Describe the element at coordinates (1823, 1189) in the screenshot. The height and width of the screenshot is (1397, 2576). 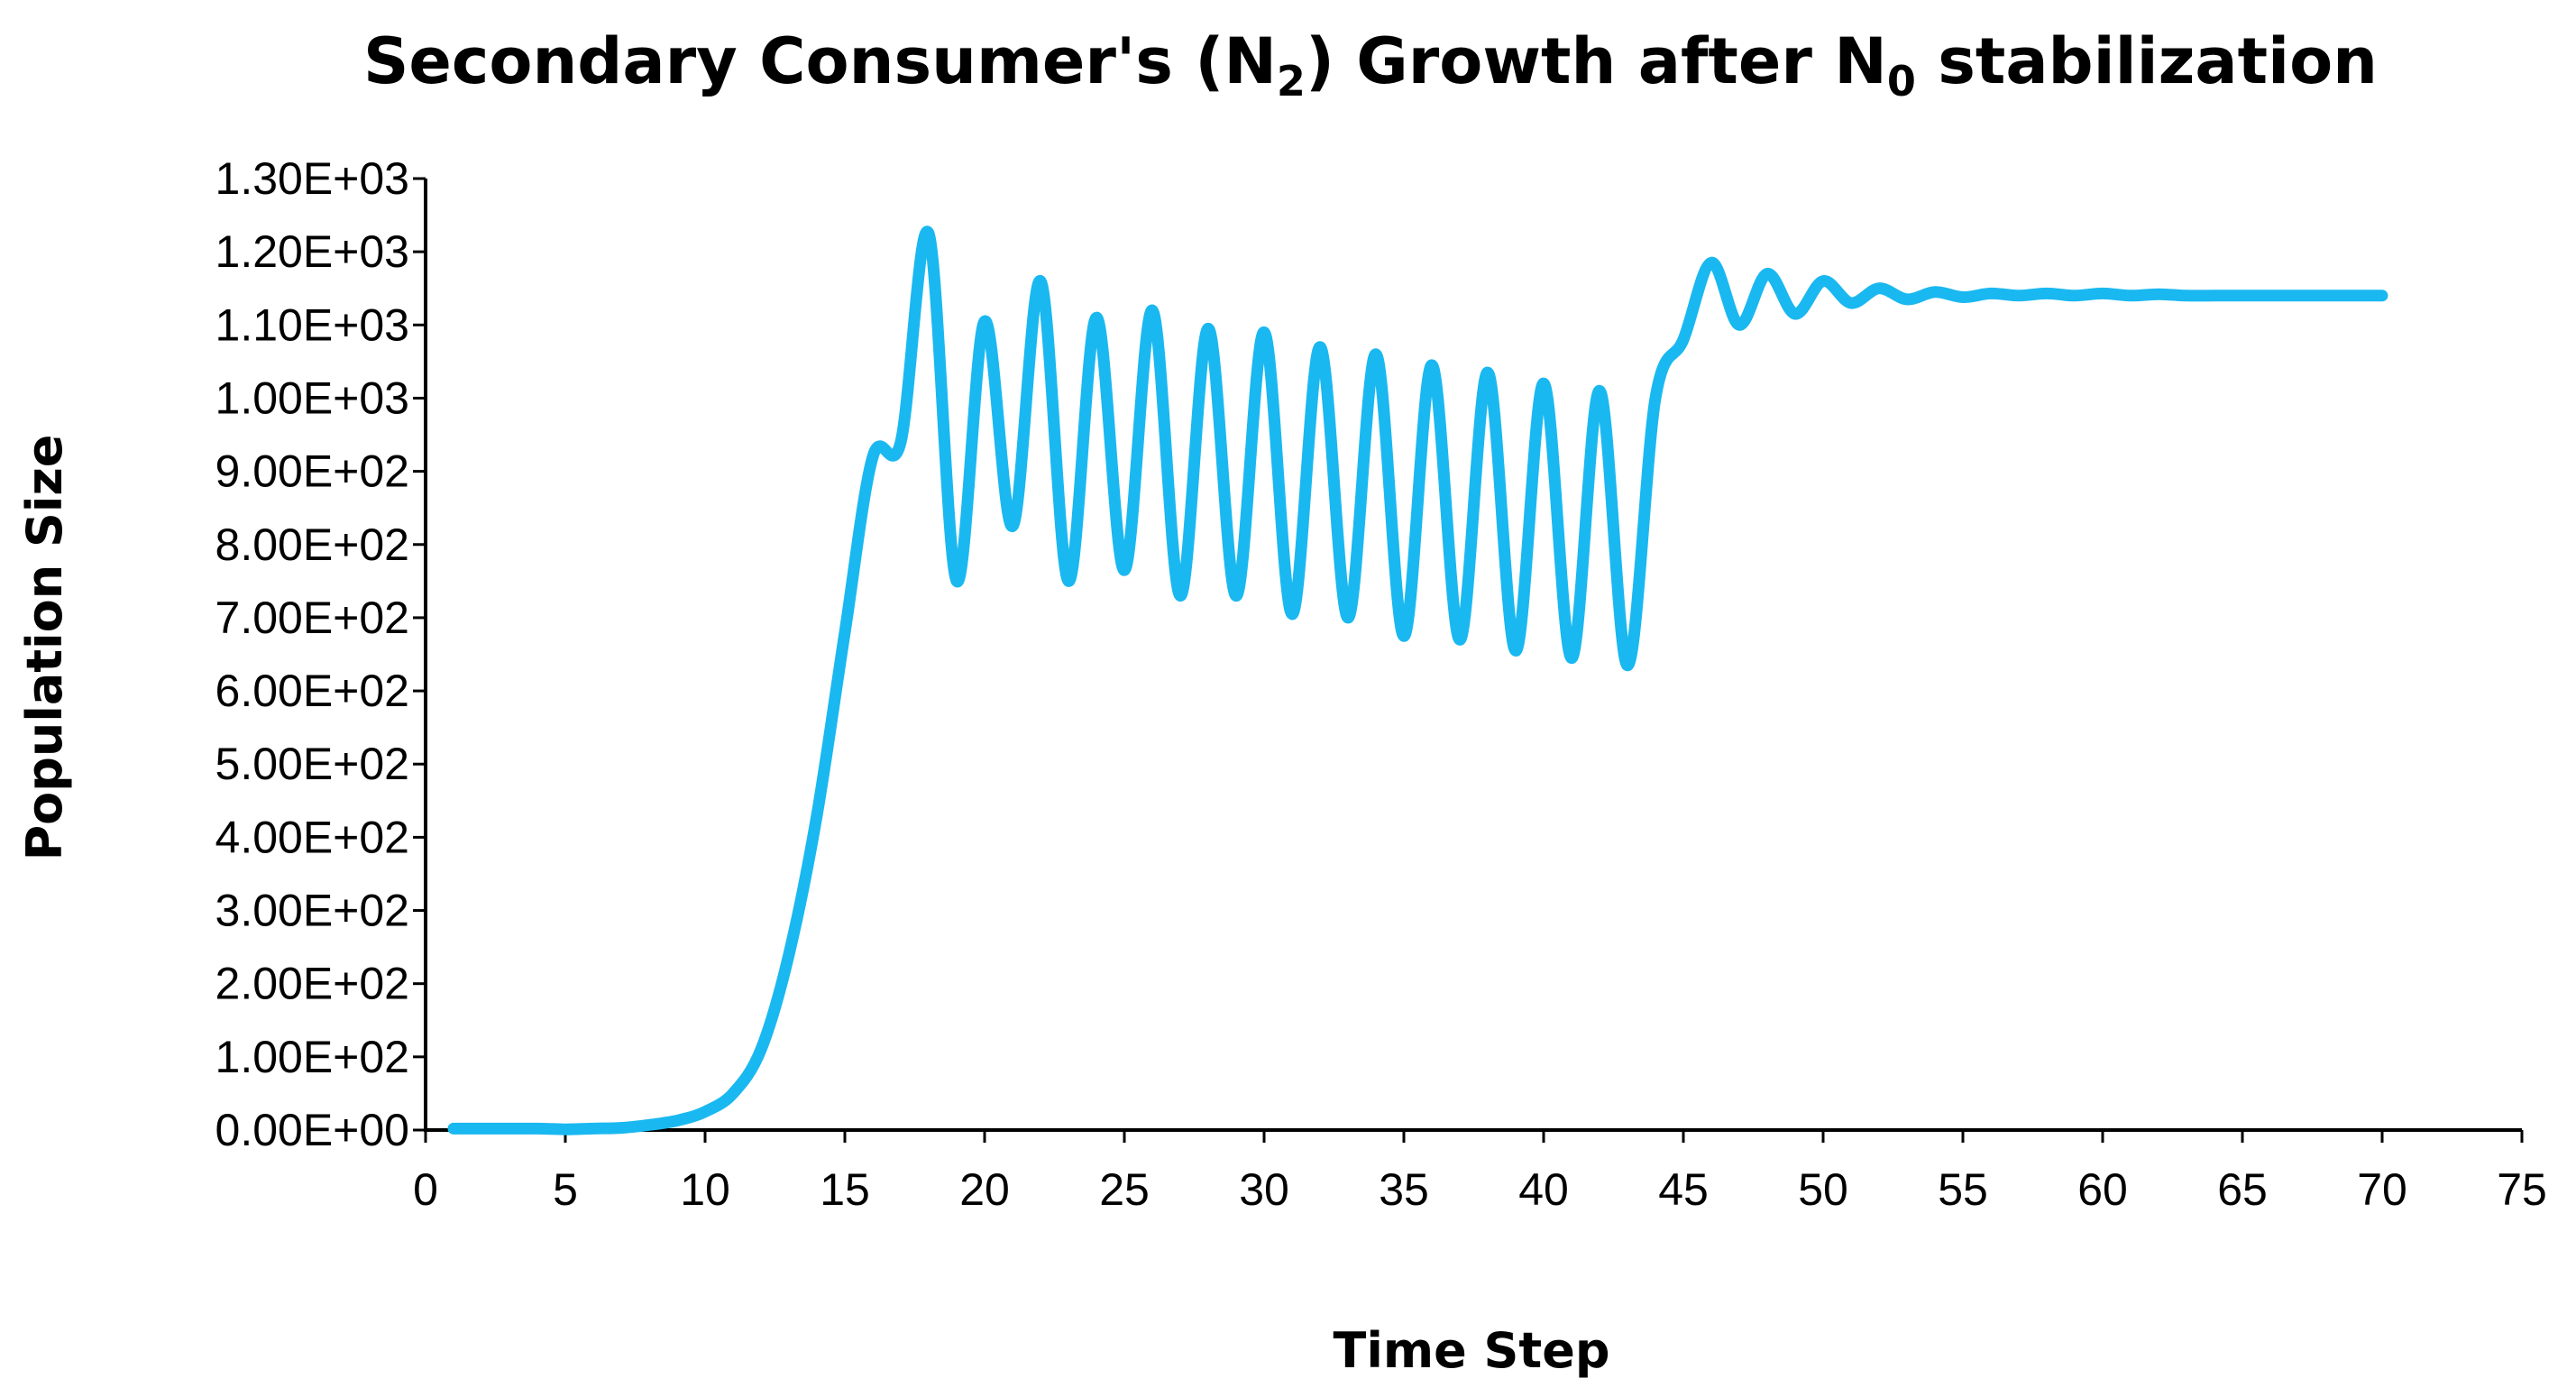
I see `x-tick-label: 50` at that location.